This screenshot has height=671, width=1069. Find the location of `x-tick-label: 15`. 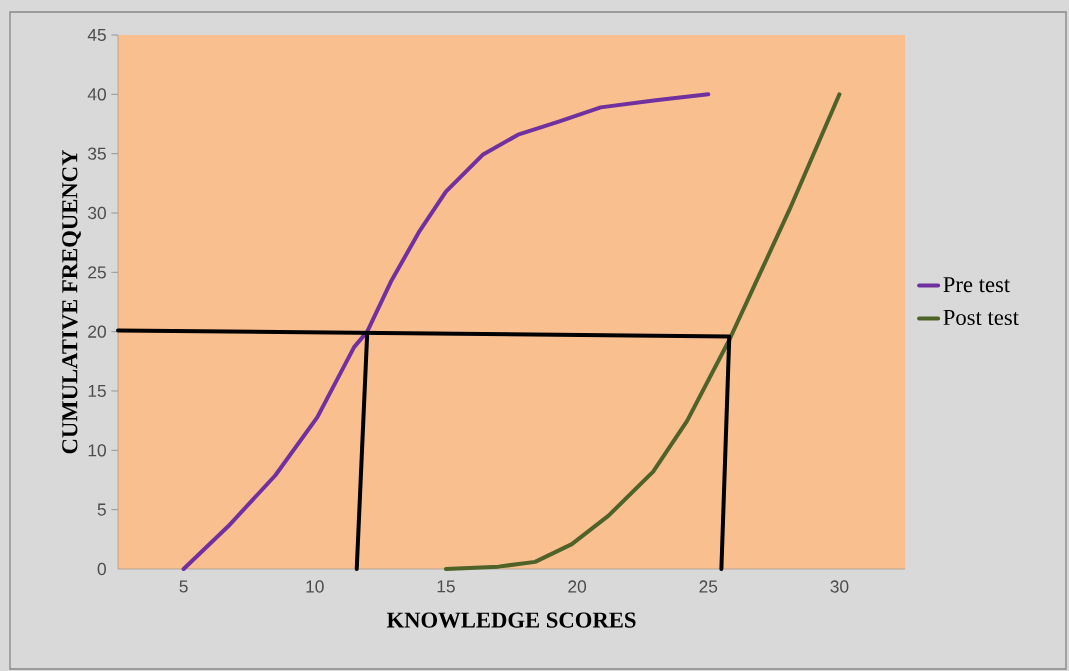

x-tick-label: 15 is located at coordinates (446, 586).